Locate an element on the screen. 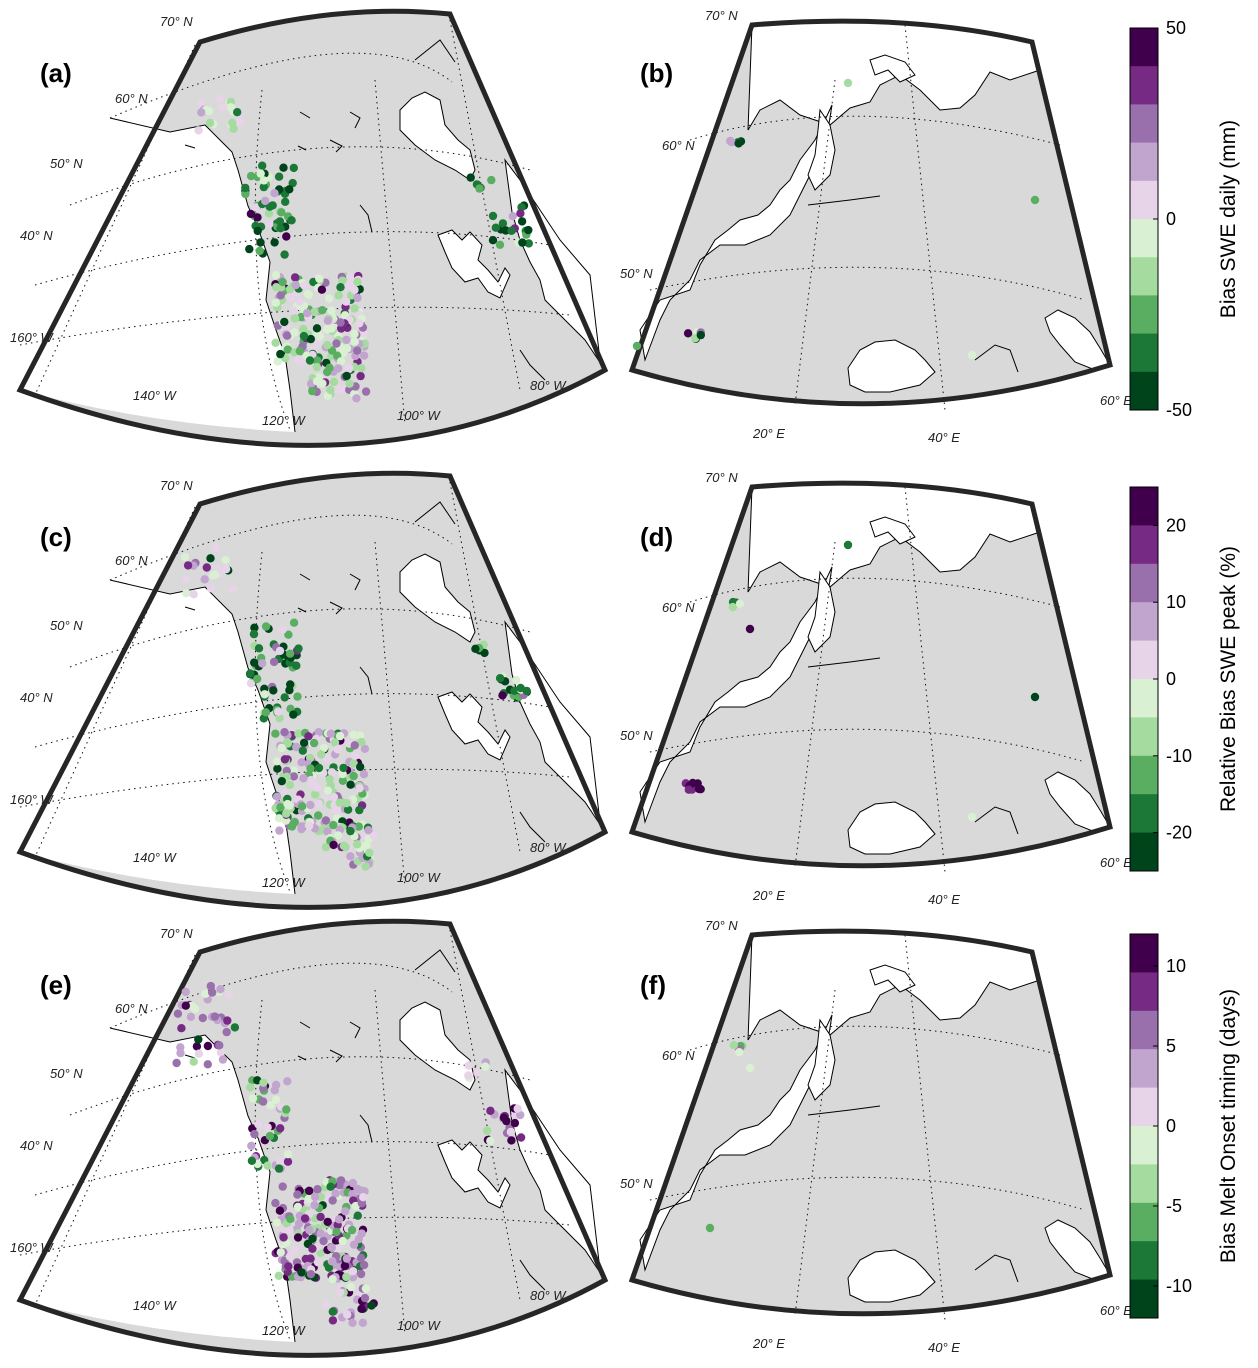 This screenshot has height=1368, width=1258. colorbar-1: 50 0 -50 Bias SWE daily (mm) is located at coordinates (1184, 219).